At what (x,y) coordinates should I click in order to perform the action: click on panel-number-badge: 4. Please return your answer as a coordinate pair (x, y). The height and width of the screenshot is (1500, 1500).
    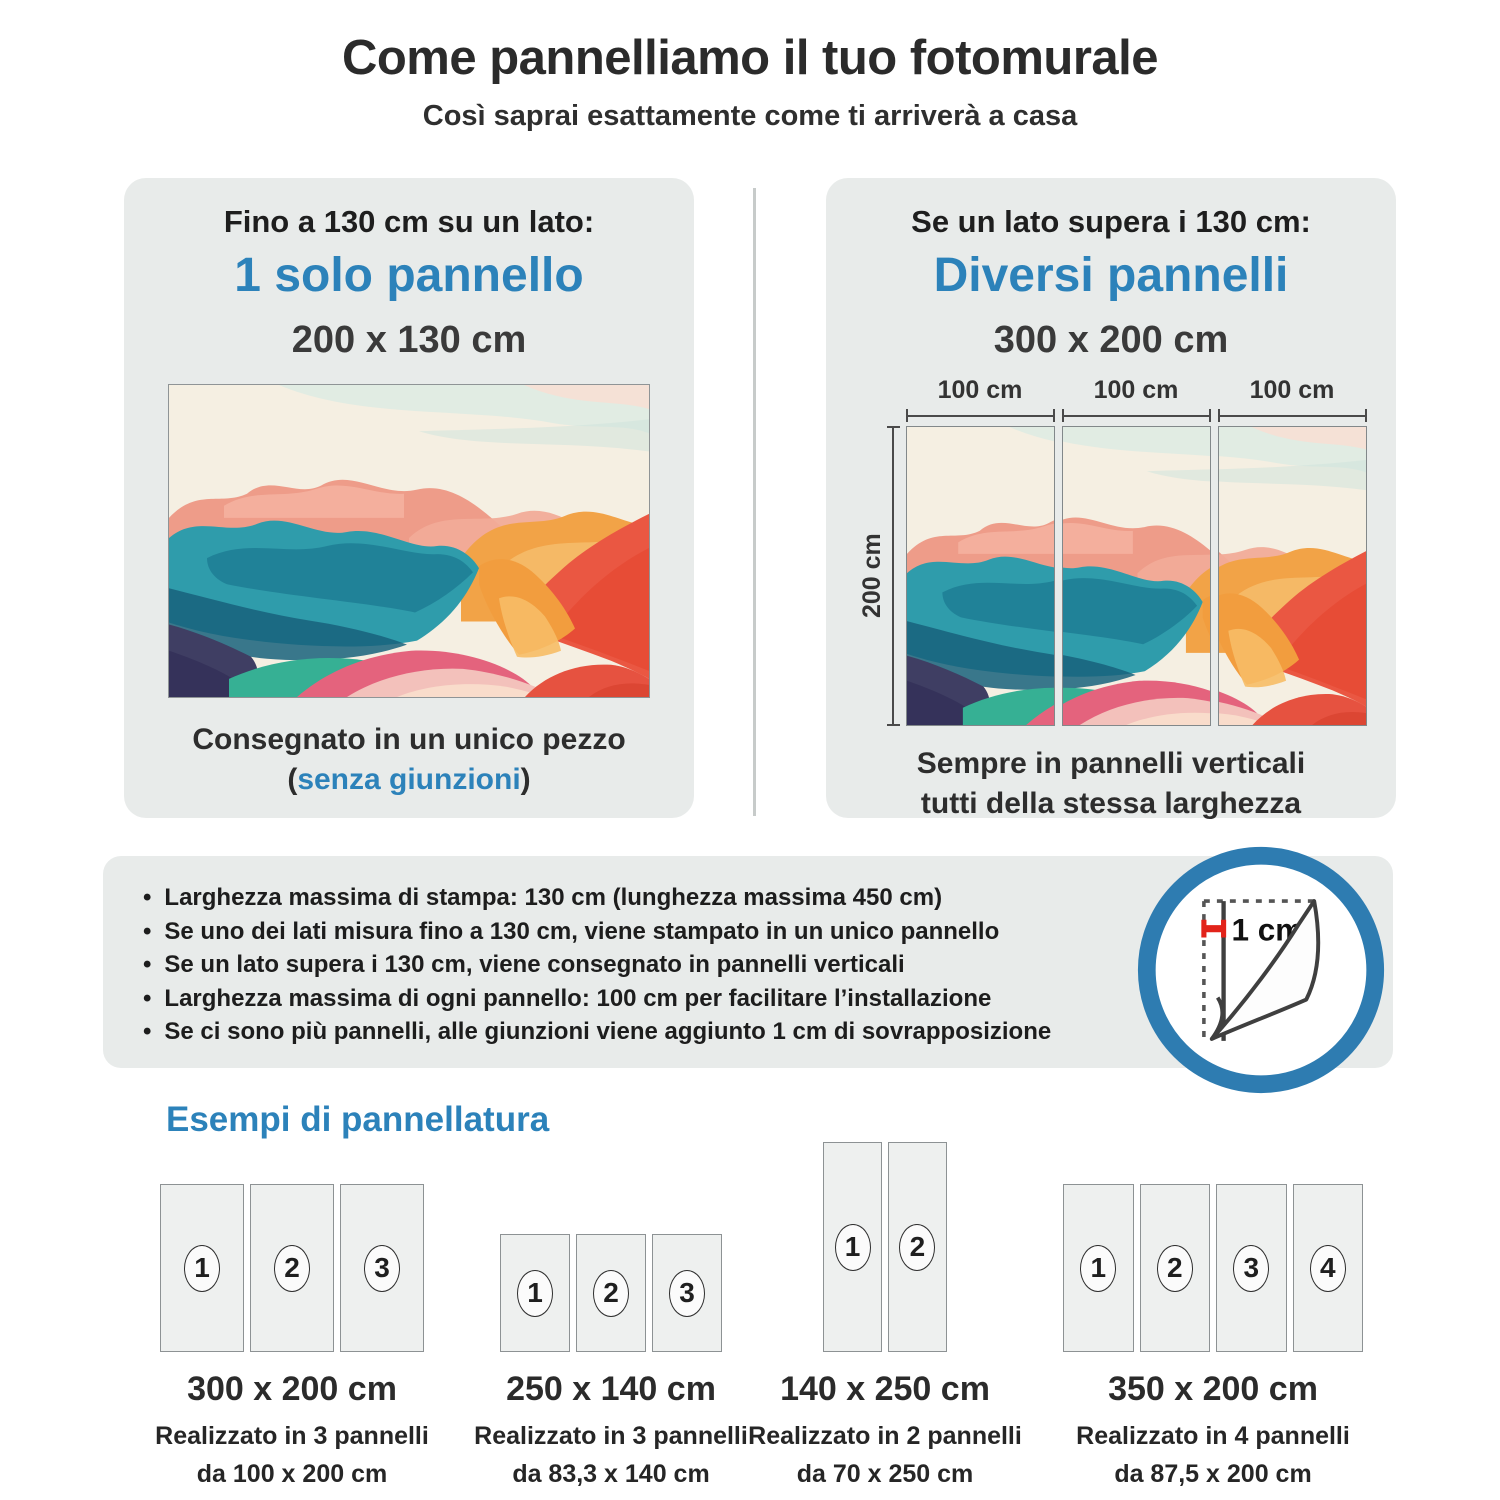
    Looking at the image, I should click on (1327, 1268).